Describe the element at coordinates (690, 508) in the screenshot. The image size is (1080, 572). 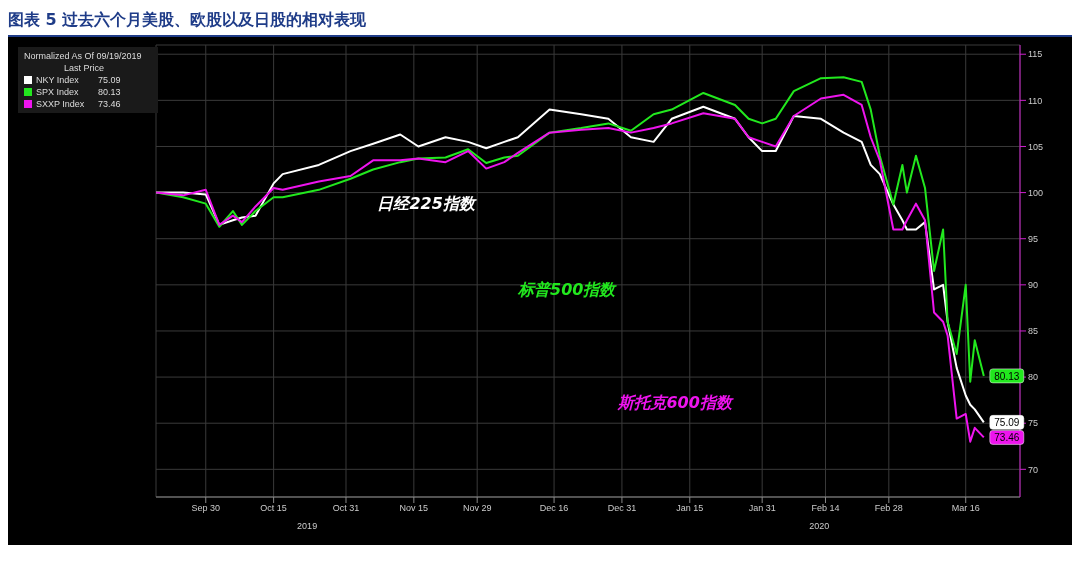
I see `x-tick-label: Jan 15` at that location.